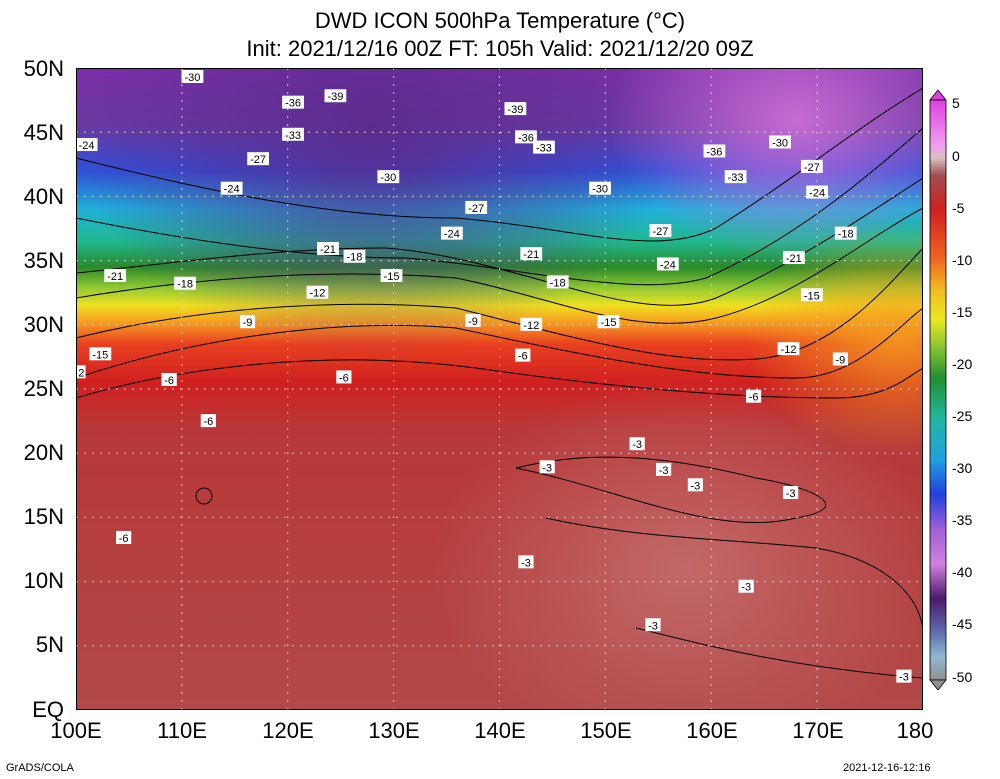  I want to click on lon-label: 160E, so click(712, 730).